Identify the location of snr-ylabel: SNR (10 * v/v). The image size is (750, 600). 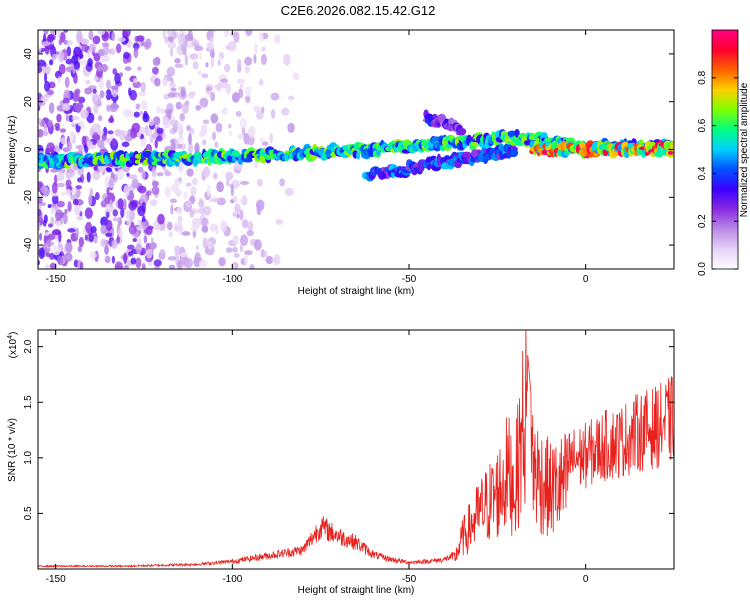
(12, 450).